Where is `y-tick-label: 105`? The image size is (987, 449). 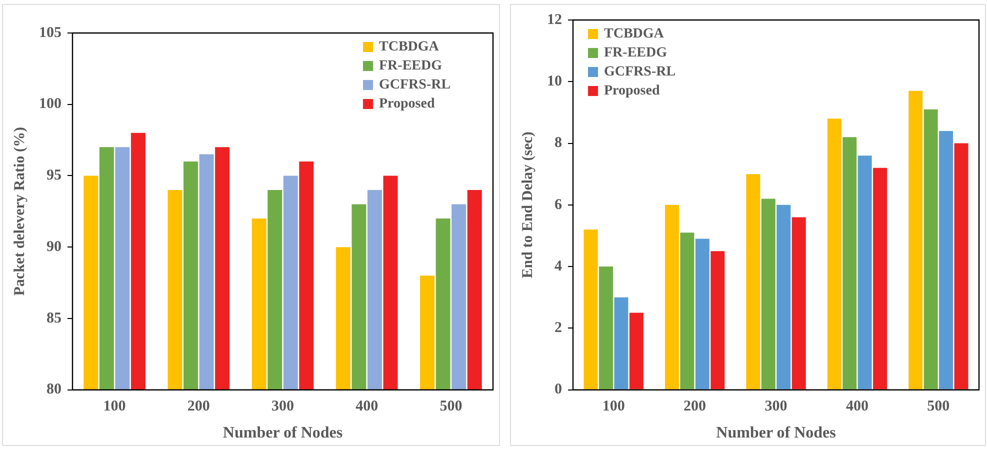
y-tick-label: 105 is located at coordinates (50, 32).